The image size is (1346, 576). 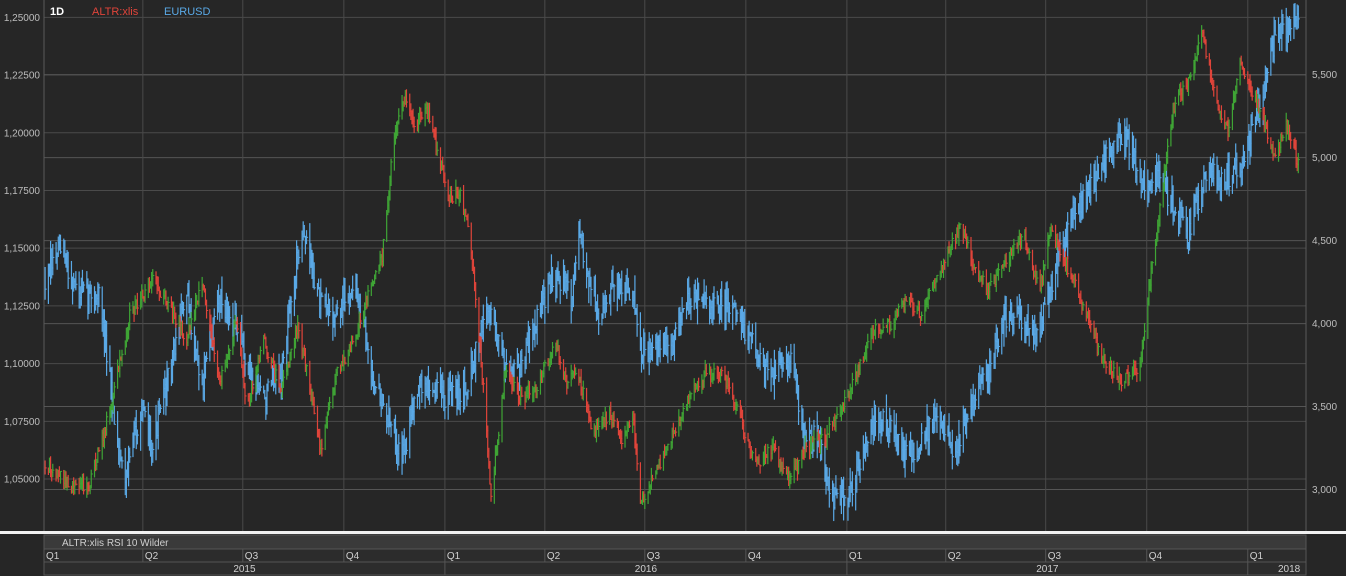 I want to click on y-left-tick-label: 1,22500, so click(x=22, y=76).